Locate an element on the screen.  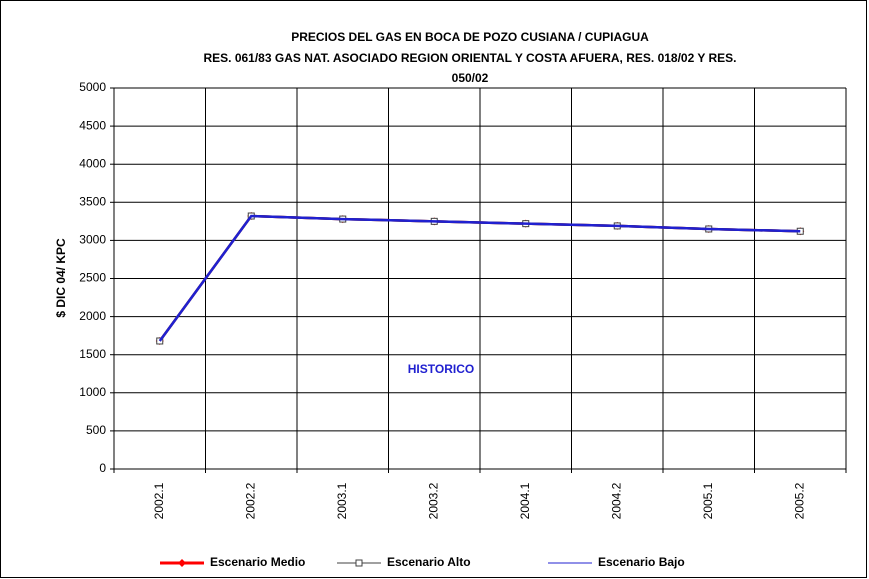
y-tick-label: 5000 is located at coordinates (92, 87).